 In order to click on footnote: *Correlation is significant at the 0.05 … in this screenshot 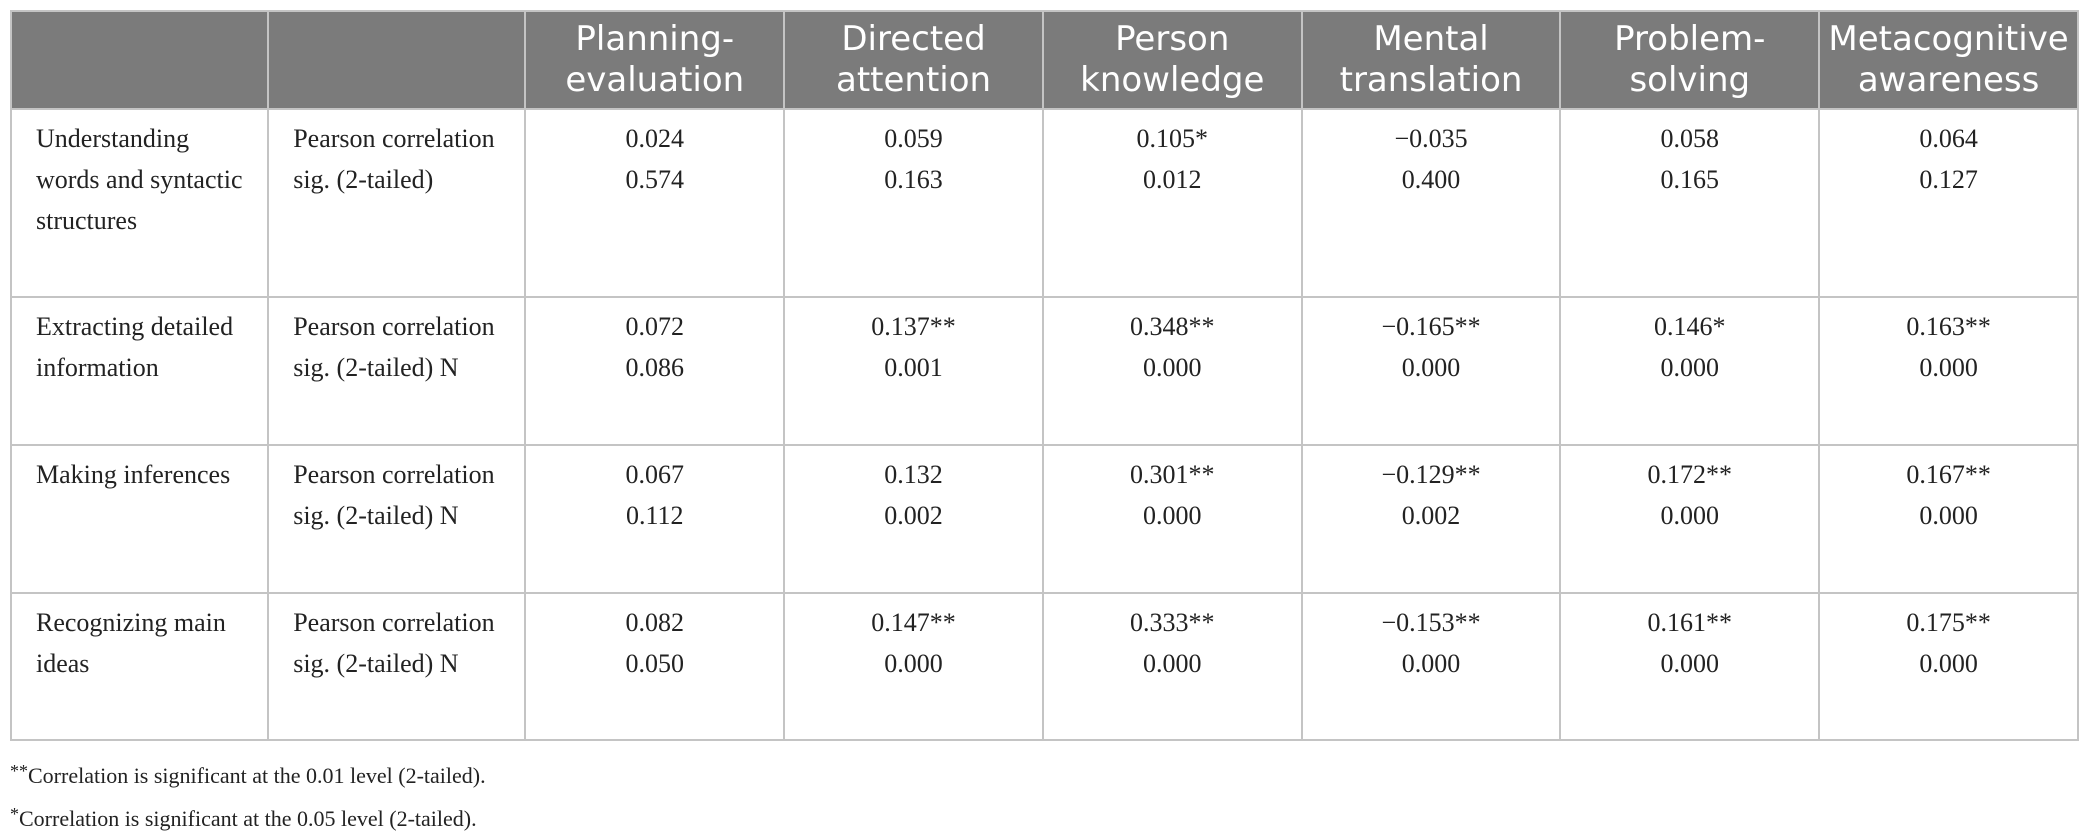, I will do `click(248, 816)`.